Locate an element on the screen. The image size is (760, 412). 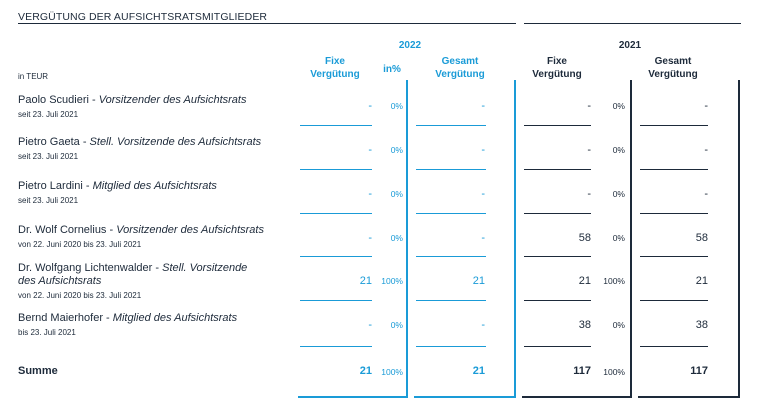
year-2021-header: 2021 is located at coordinates (630, 45).